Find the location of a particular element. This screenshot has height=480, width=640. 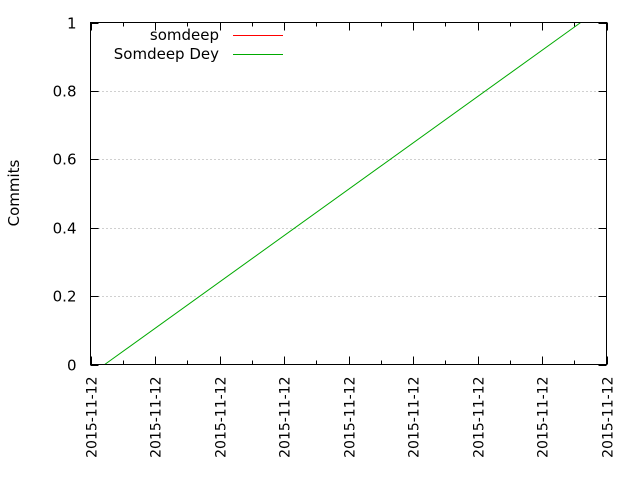

y-tick-label: 0.2 is located at coordinates (65, 297).